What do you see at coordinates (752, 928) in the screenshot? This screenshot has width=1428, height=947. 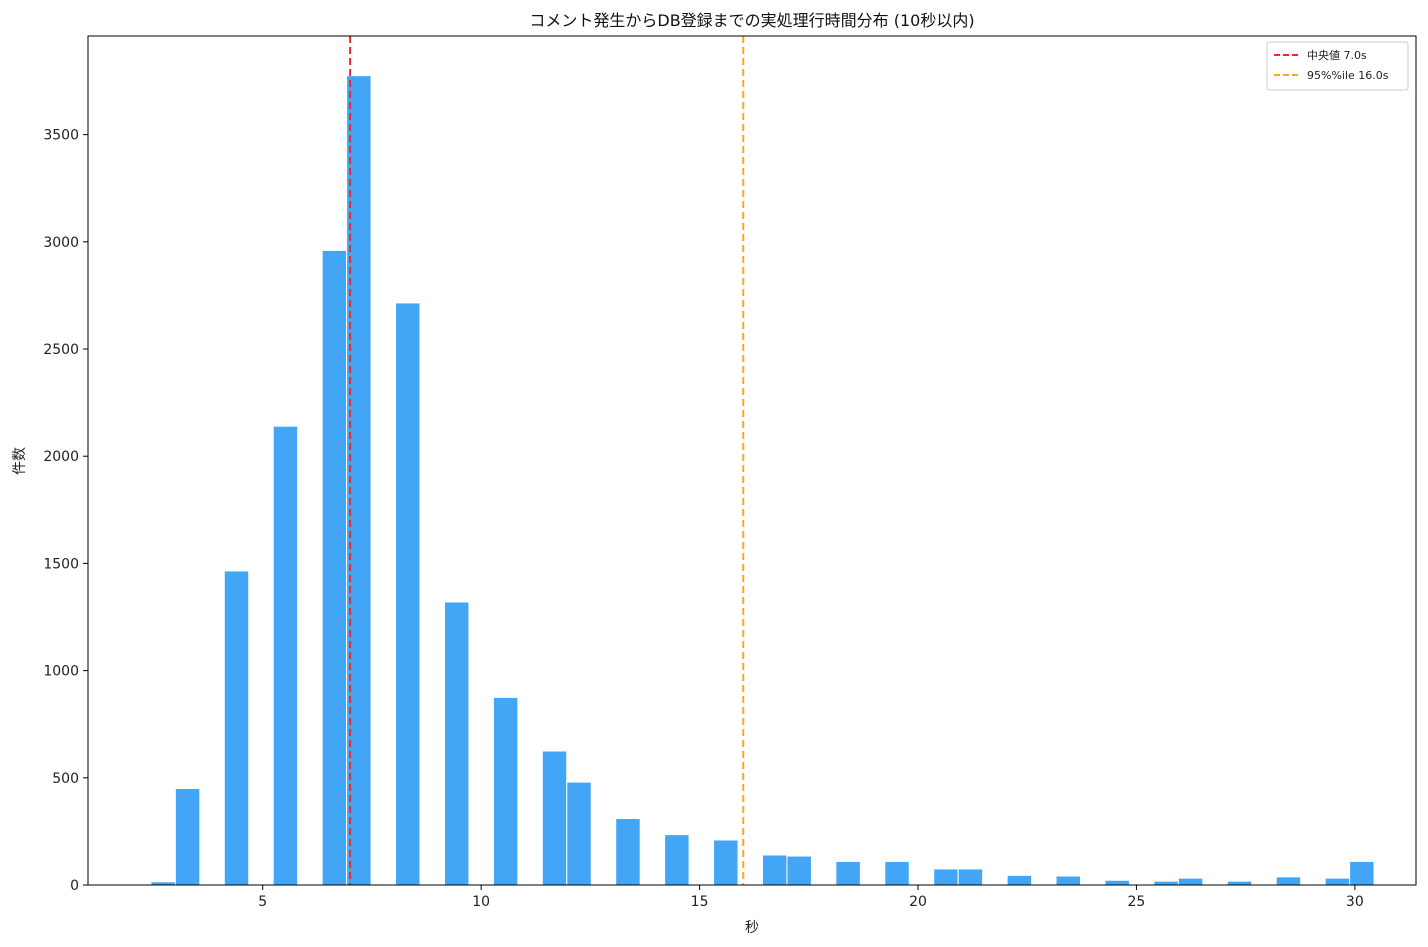 I see `x-axis-label: 秒` at bounding box center [752, 928].